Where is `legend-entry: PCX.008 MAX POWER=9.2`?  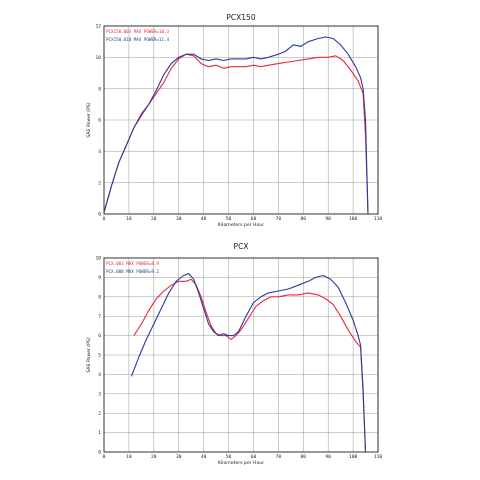 legend-entry: PCX.008 MAX POWER=9.2 is located at coordinates (132, 271).